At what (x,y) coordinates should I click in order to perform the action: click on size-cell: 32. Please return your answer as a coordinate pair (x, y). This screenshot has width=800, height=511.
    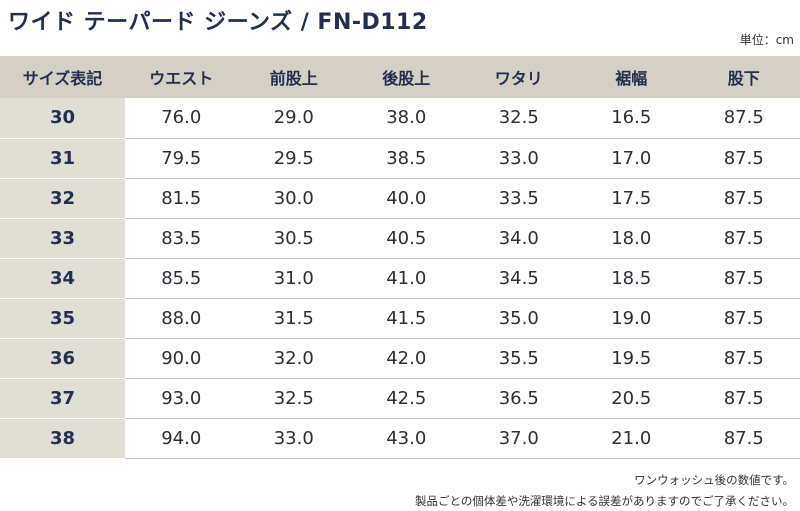
    Looking at the image, I should click on (62, 198).